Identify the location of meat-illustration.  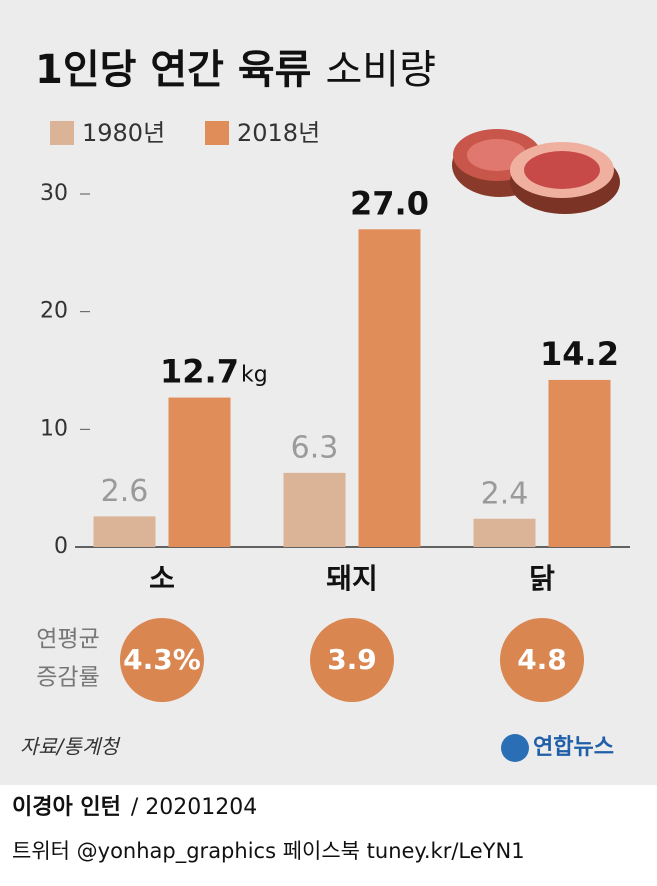
(536, 171).